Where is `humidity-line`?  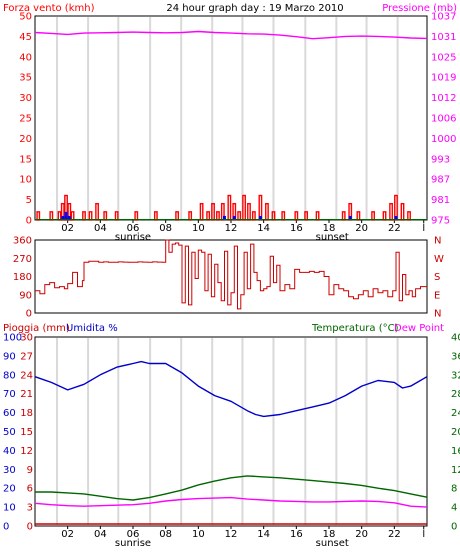
humidity-line is located at coordinates (231, 389).